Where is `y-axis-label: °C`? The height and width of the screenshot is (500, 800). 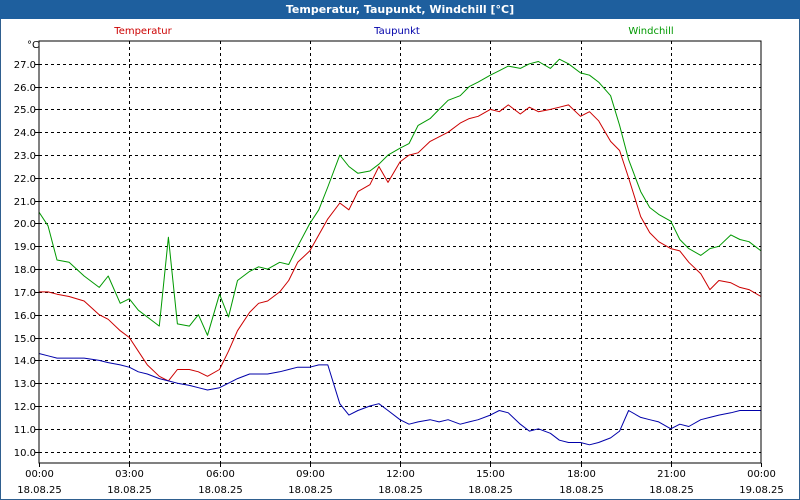
y-axis-label: °C is located at coordinates (33, 45).